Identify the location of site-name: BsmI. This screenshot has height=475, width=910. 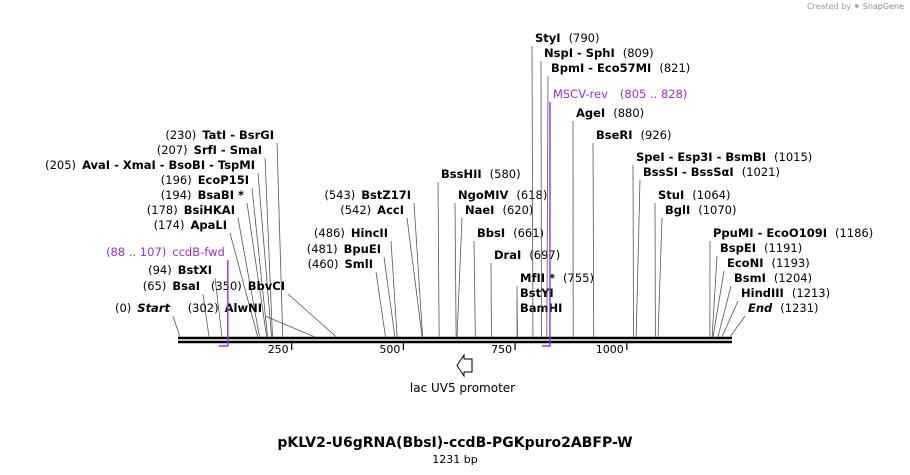
(750, 278).